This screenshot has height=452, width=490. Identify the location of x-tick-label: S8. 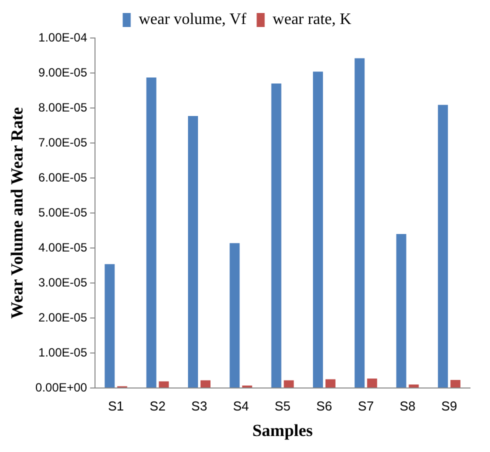
(408, 406).